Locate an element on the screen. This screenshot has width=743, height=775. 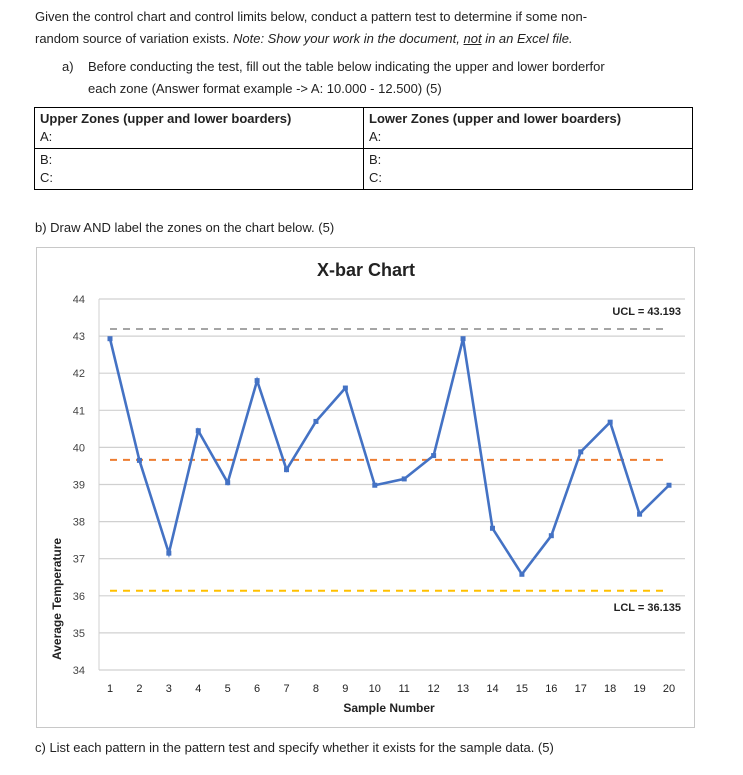
x-tick-label: 14 is located at coordinates (492, 689).